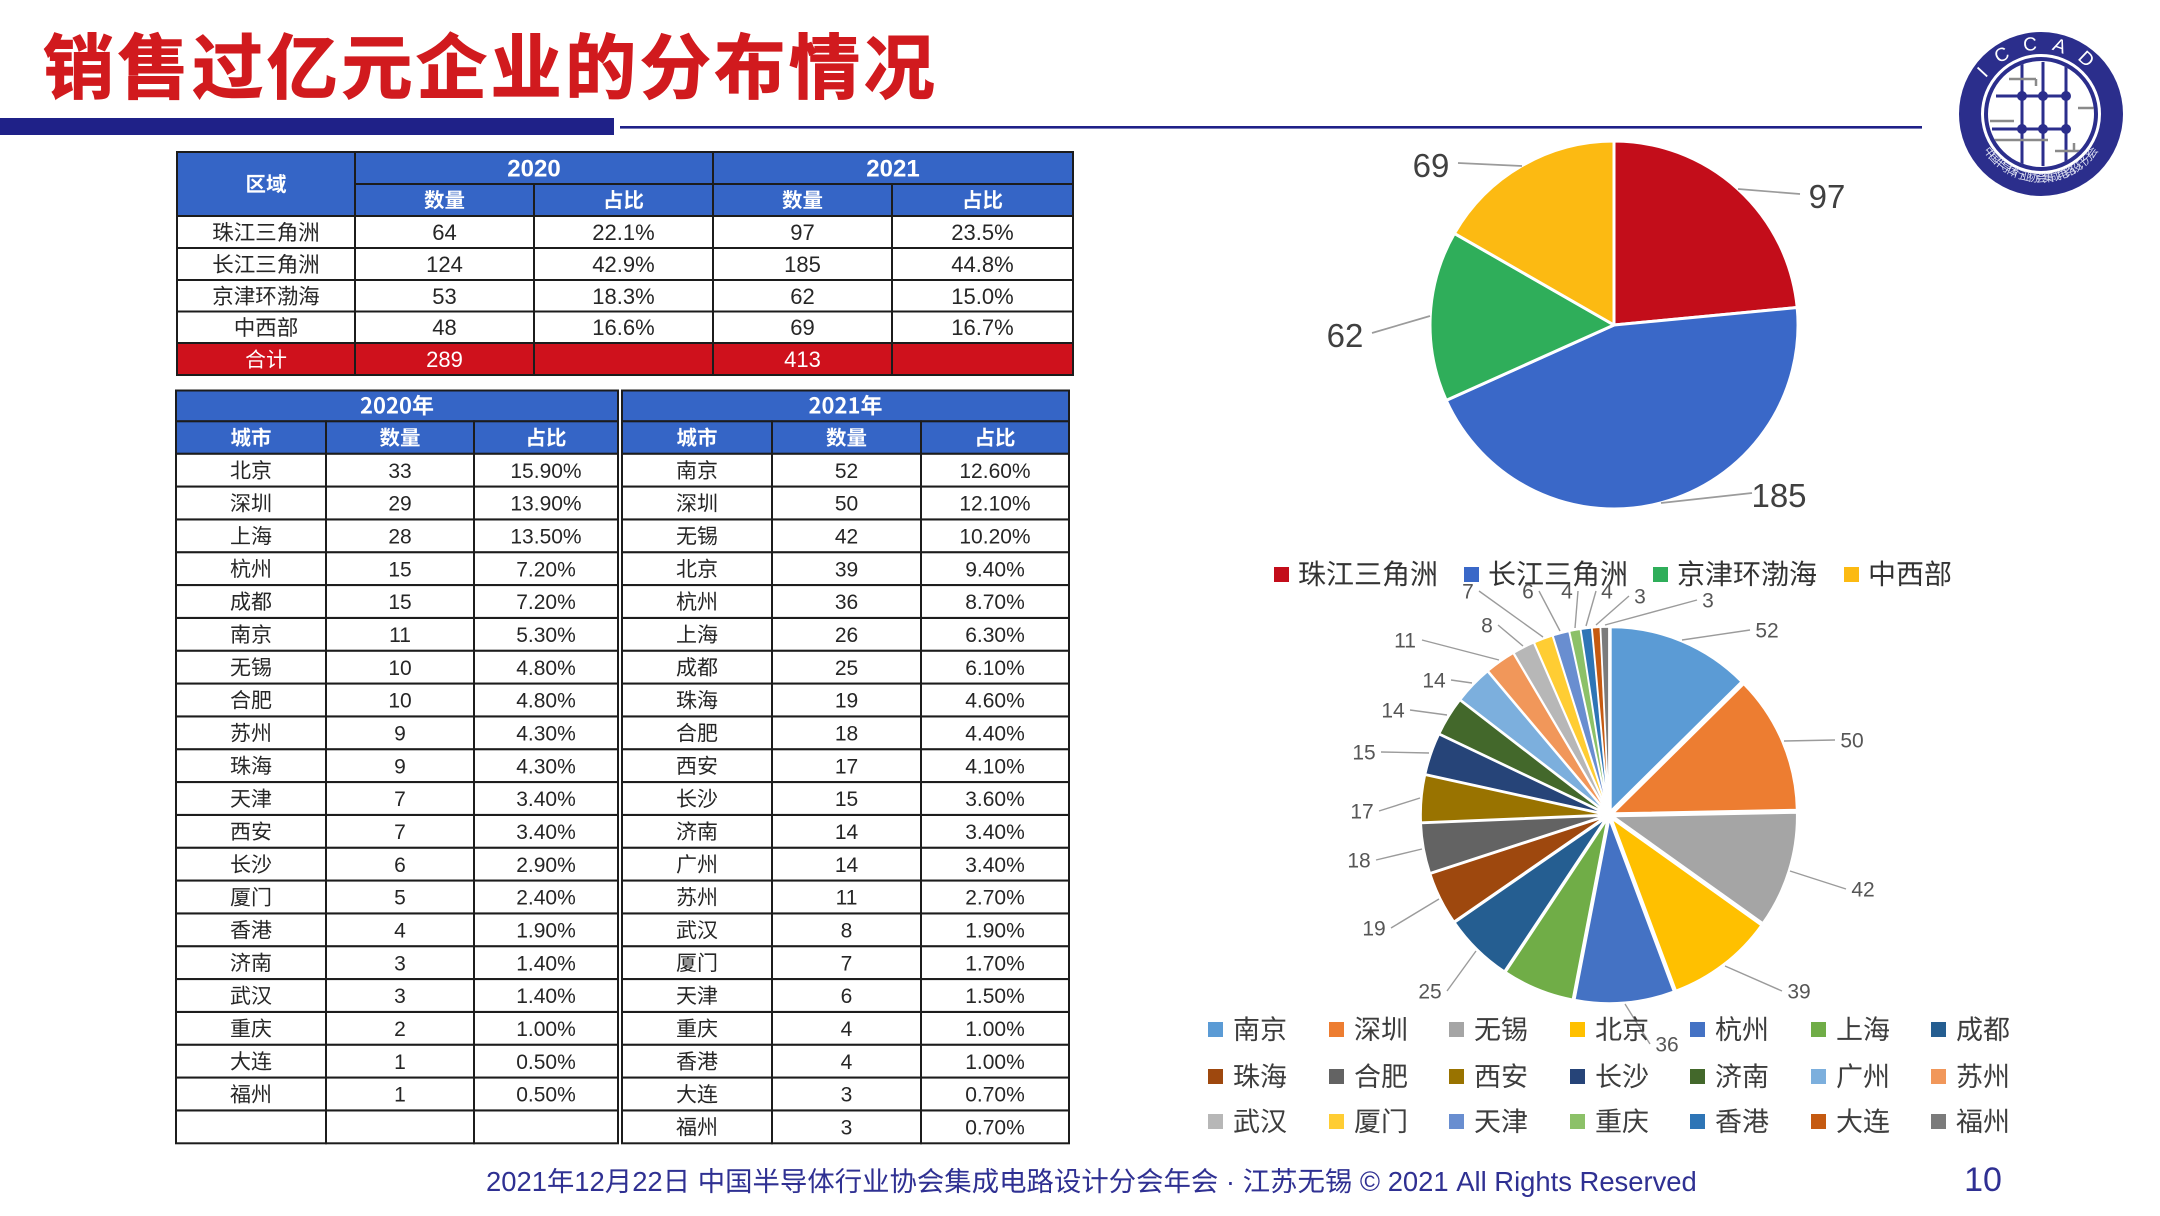 The image size is (2160, 1216). What do you see at coordinates (994, 471) in the screenshot?
I see `svg-text: 12.60%` at bounding box center [994, 471].